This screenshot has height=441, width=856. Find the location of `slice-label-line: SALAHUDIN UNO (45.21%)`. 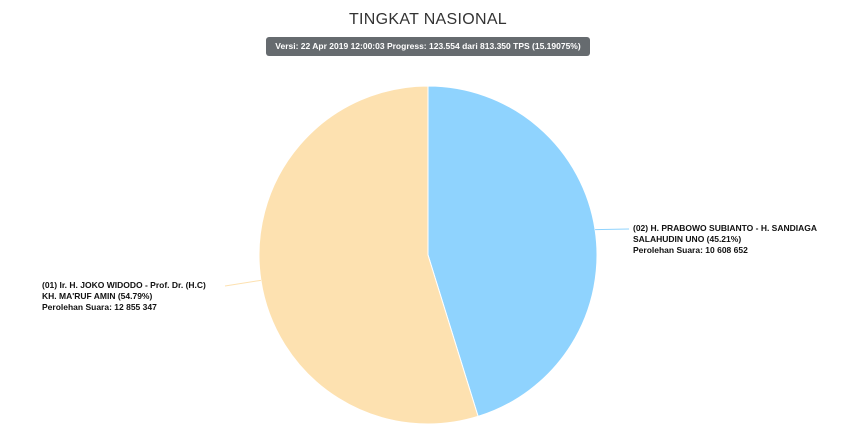

slice-label-line: SALAHUDIN UNO (45.21%) is located at coordinates (687, 239).